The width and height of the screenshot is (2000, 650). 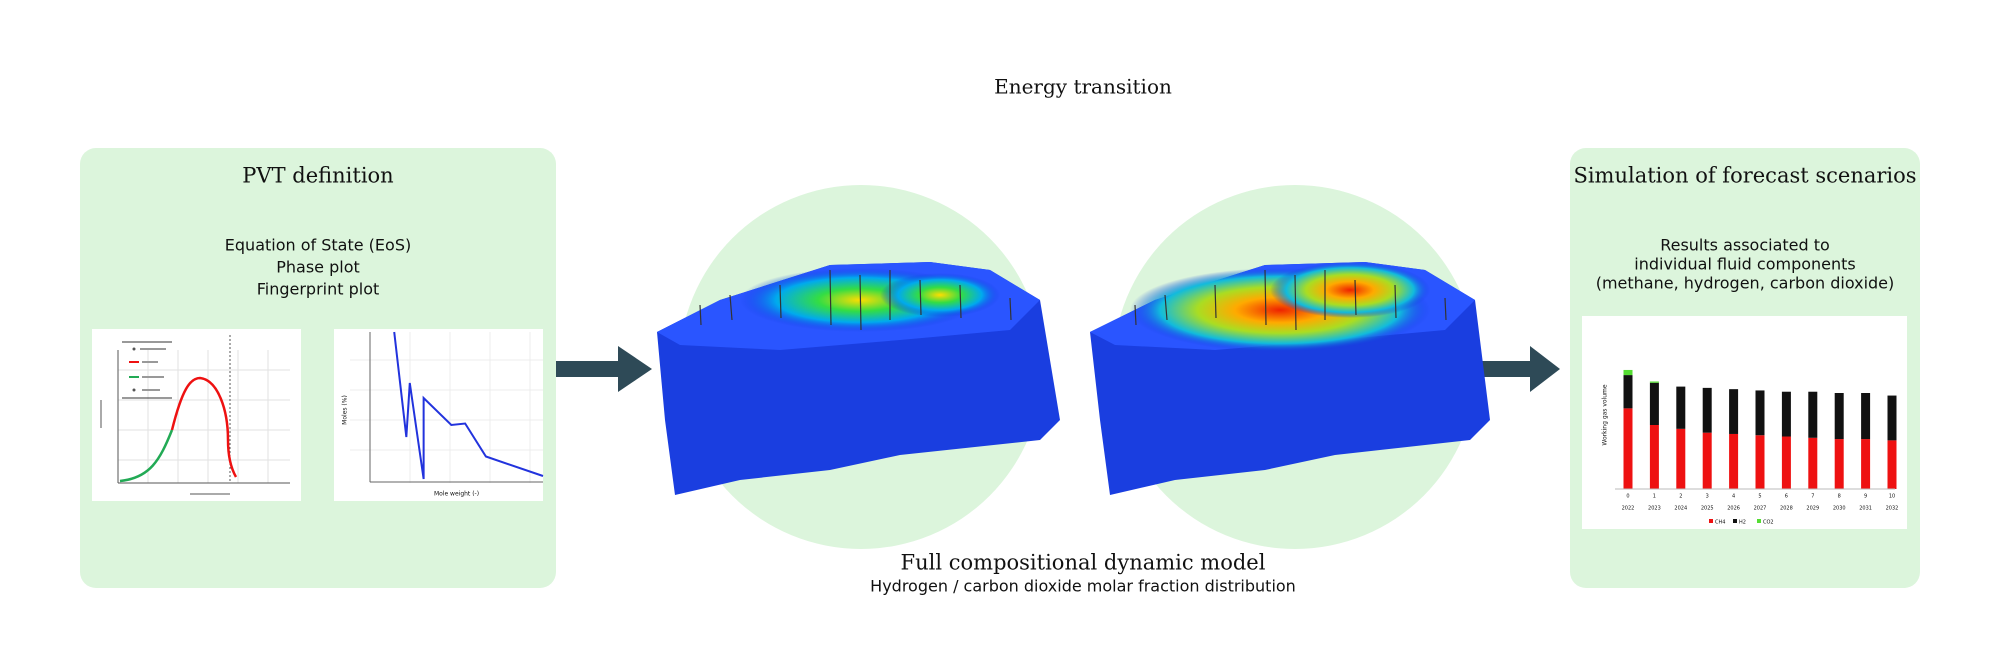 I want to click on forecast-title: Simulation of forecast scenarios, so click(x=1744, y=176).